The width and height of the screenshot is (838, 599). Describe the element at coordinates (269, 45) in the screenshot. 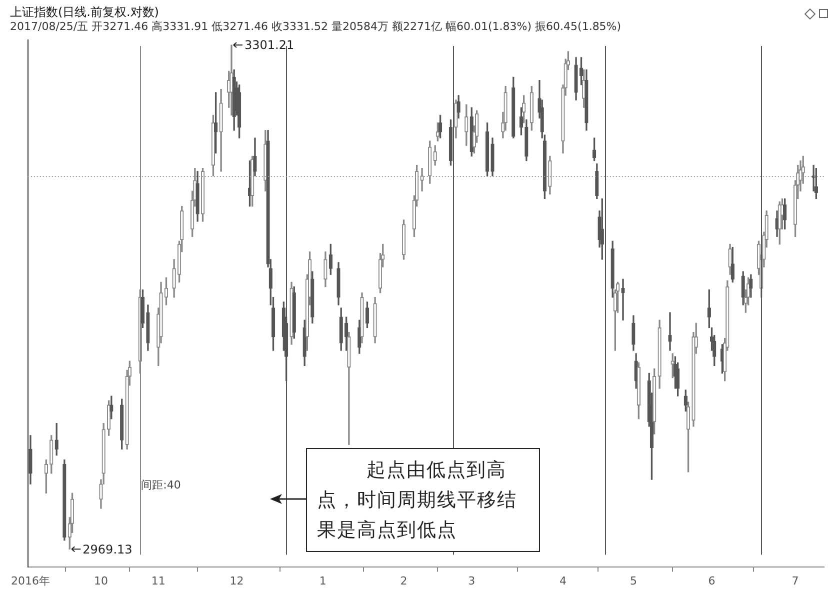

I see `annotation: 3301.21` at that location.